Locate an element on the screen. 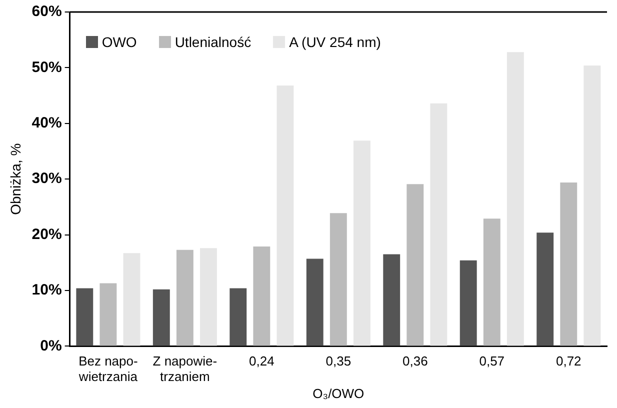 This screenshot has height=408, width=617. y-tick-label: 40% is located at coordinates (47, 123).